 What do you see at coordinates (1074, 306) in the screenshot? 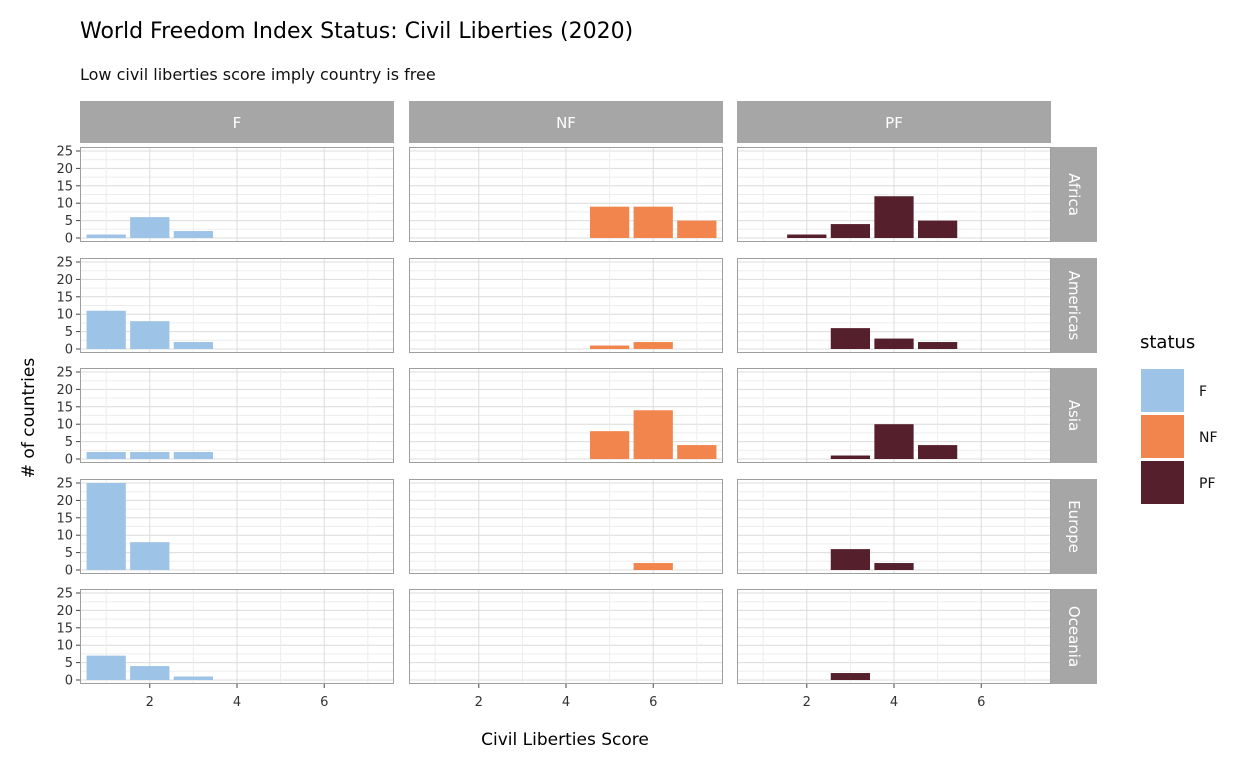
I see `row-strip-label: Americas` at bounding box center [1074, 306].